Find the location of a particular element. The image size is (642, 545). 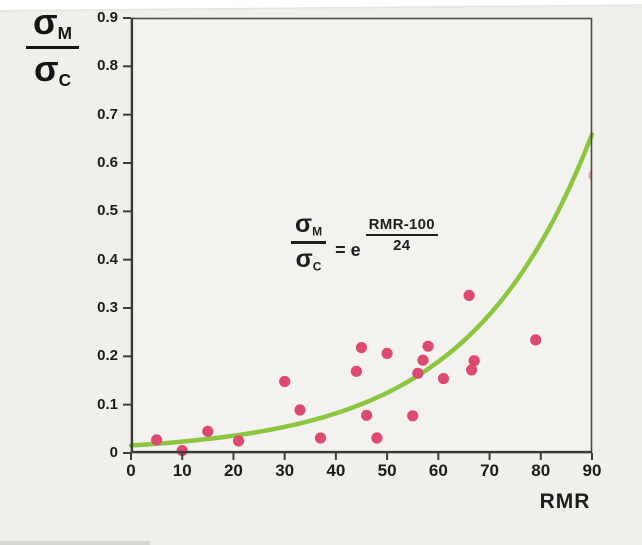

equation-lhs-fraction: σM σC is located at coordinates (309, 242).